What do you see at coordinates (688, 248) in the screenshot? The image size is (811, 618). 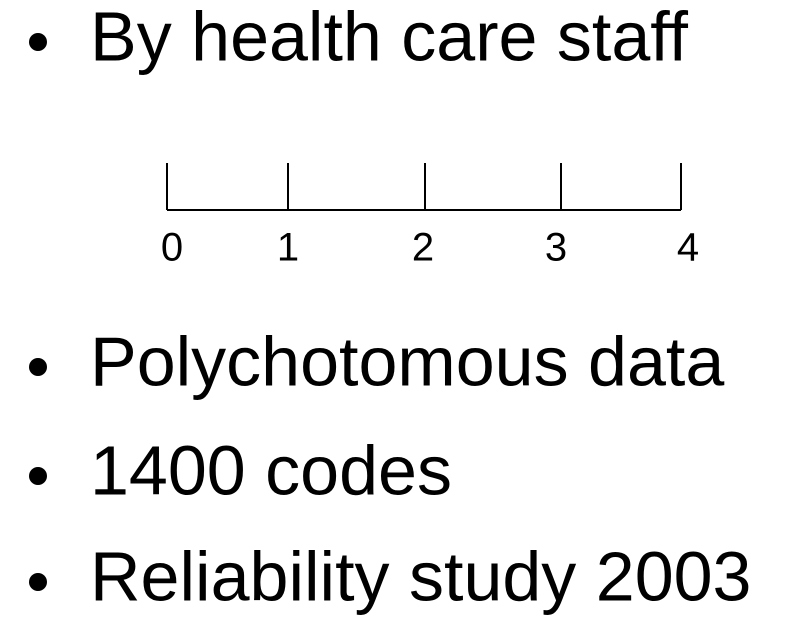 I see `scale-label: 4` at bounding box center [688, 248].